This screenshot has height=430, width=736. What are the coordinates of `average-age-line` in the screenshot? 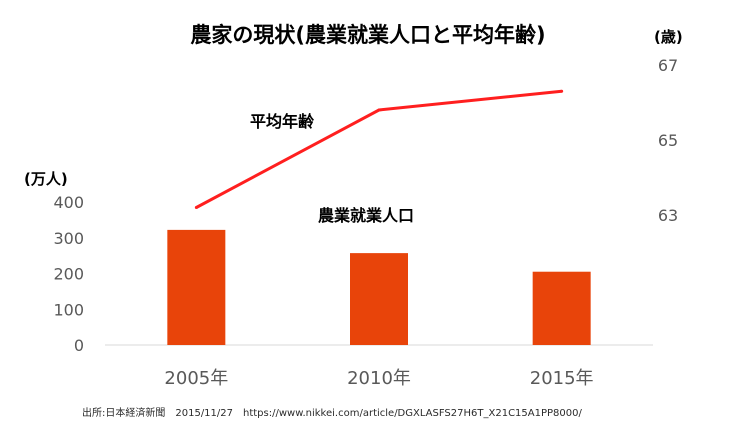 It's located at (379, 149).